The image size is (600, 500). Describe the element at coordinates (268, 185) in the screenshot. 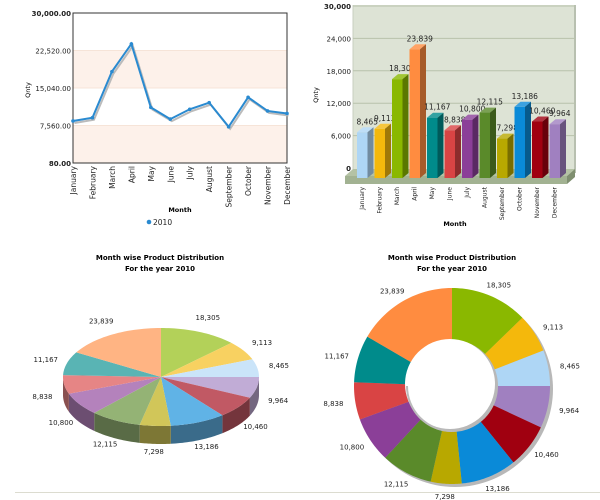

I see `line-x-tick-label: November` at that location.